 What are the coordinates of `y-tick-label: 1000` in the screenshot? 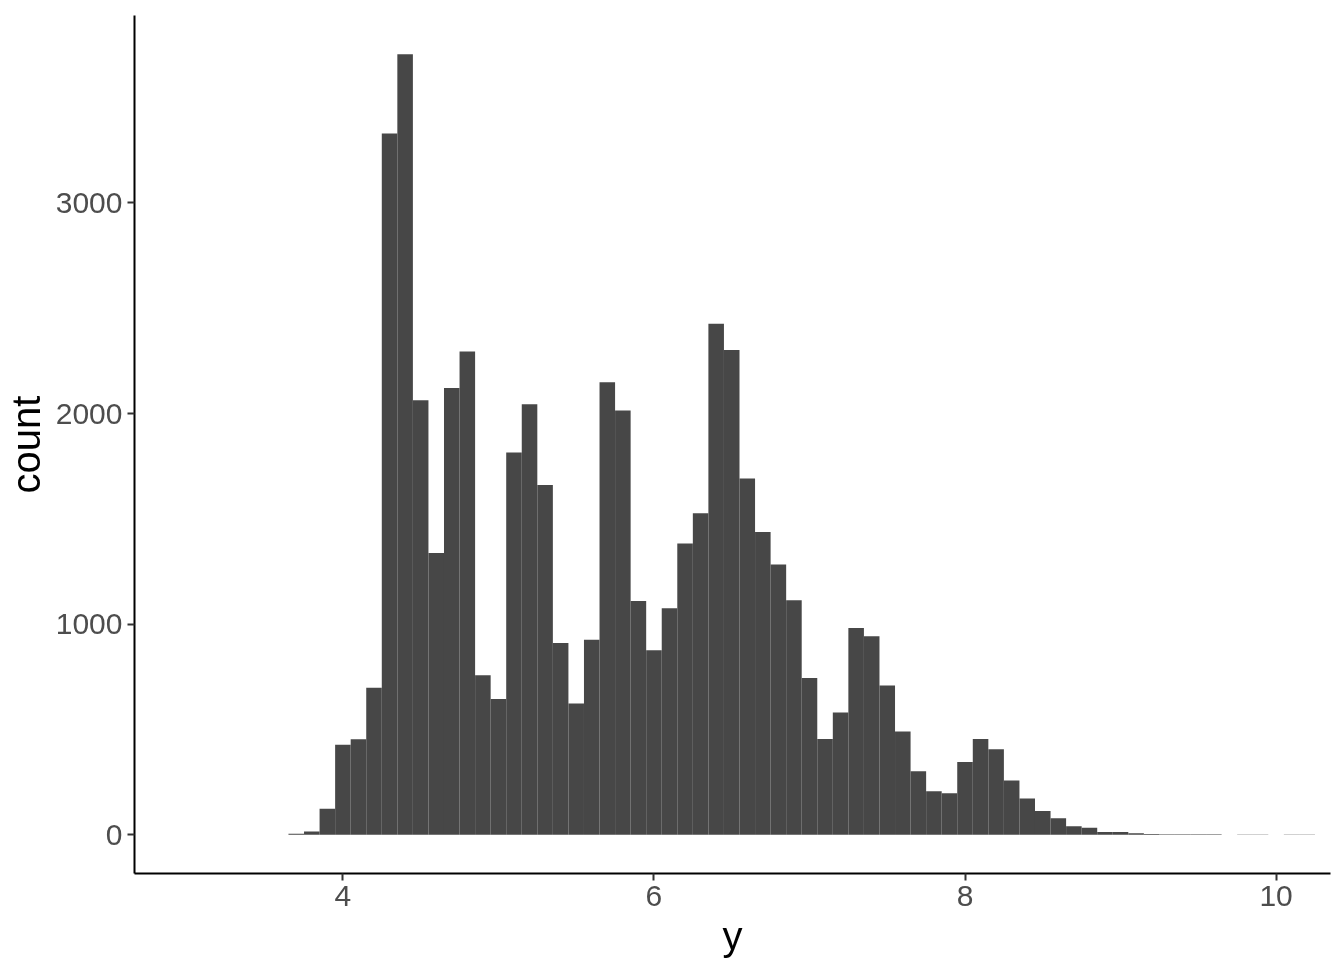 It's located at (89, 624).